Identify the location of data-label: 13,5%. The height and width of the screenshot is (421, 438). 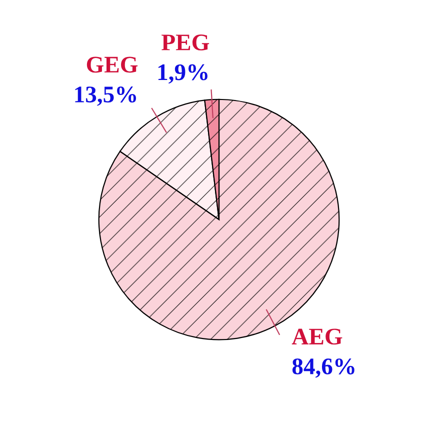
(105, 96).